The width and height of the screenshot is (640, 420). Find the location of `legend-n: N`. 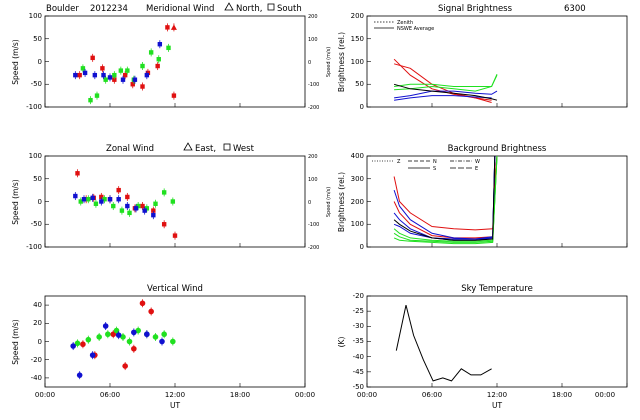

legend-n: N is located at coordinates (435, 162).